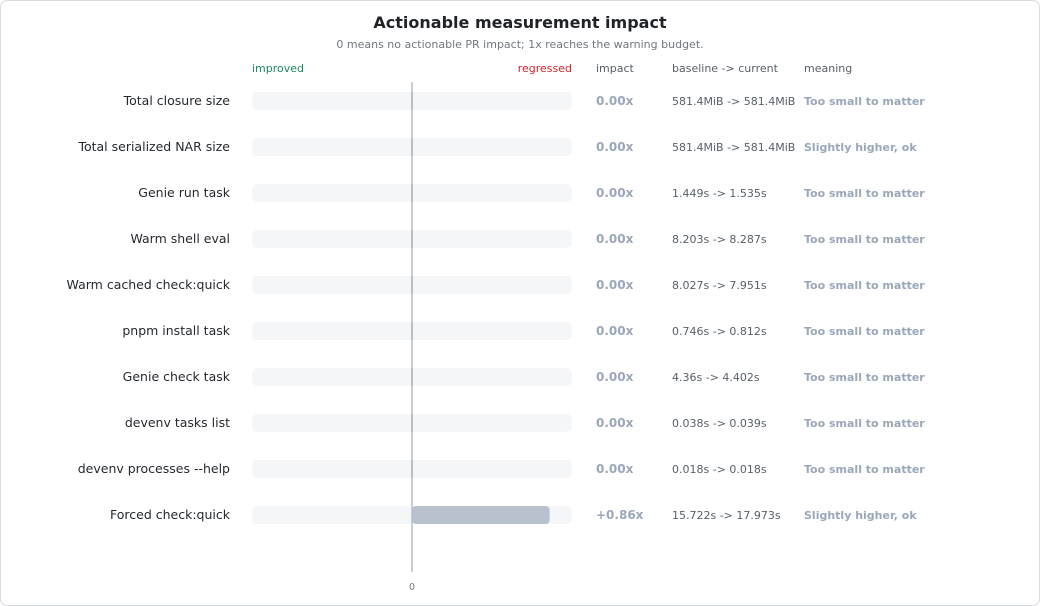 This screenshot has width=1040, height=606. I want to click on row-label: Genie check task, so click(177, 376).